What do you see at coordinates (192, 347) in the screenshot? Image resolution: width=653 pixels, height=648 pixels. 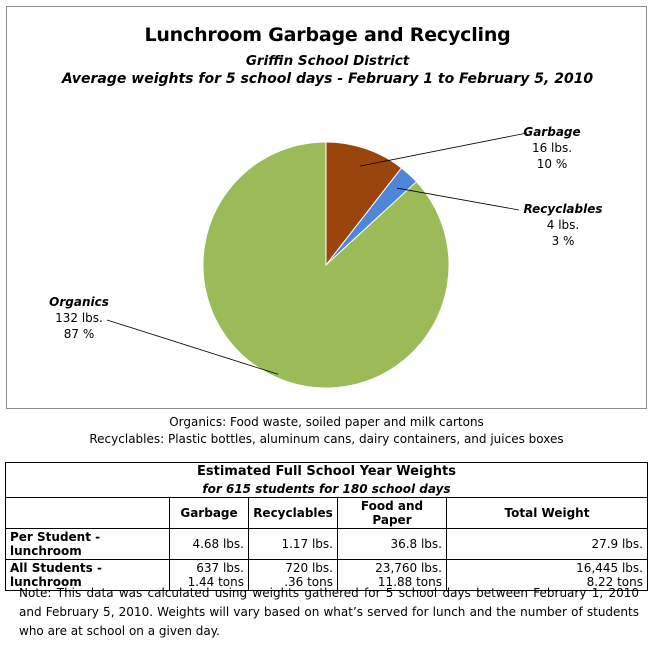 I see `leader-line-organics` at bounding box center [192, 347].